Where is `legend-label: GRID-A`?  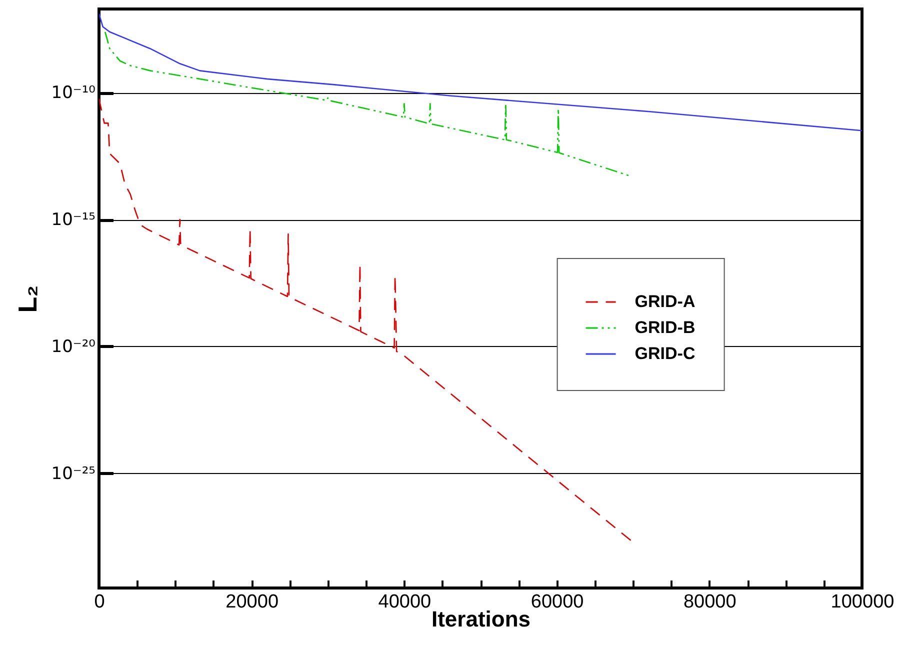 legend-label: GRID-A is located at coordinates (665, 301).